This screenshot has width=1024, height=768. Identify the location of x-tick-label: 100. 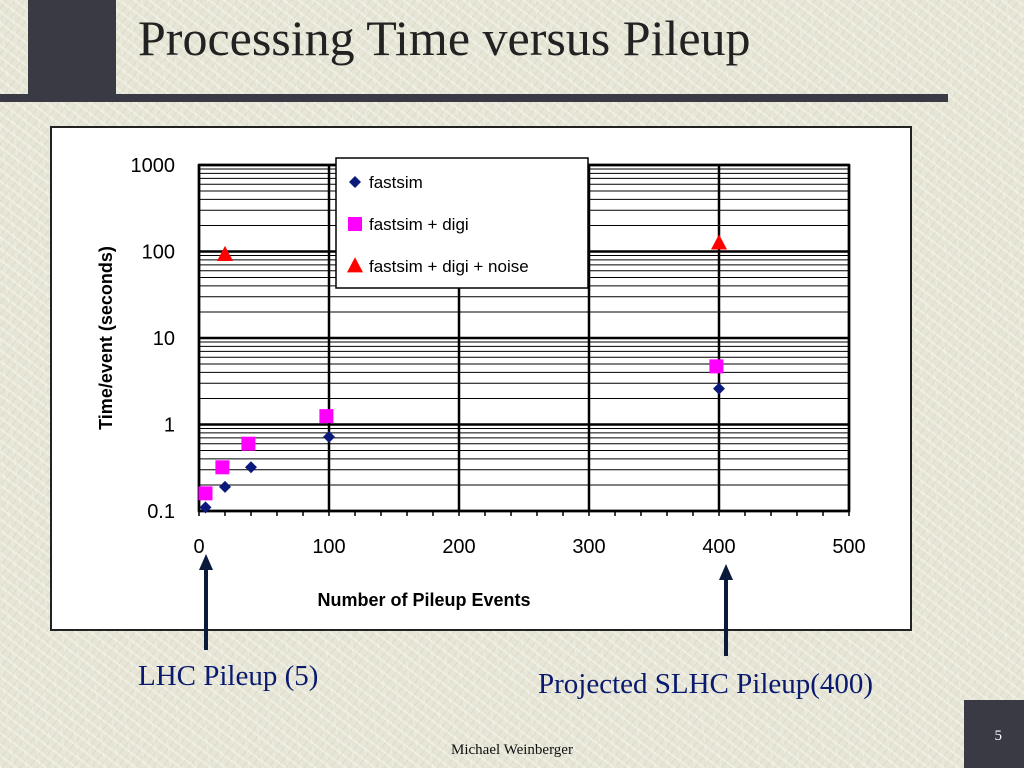
(328, 547).